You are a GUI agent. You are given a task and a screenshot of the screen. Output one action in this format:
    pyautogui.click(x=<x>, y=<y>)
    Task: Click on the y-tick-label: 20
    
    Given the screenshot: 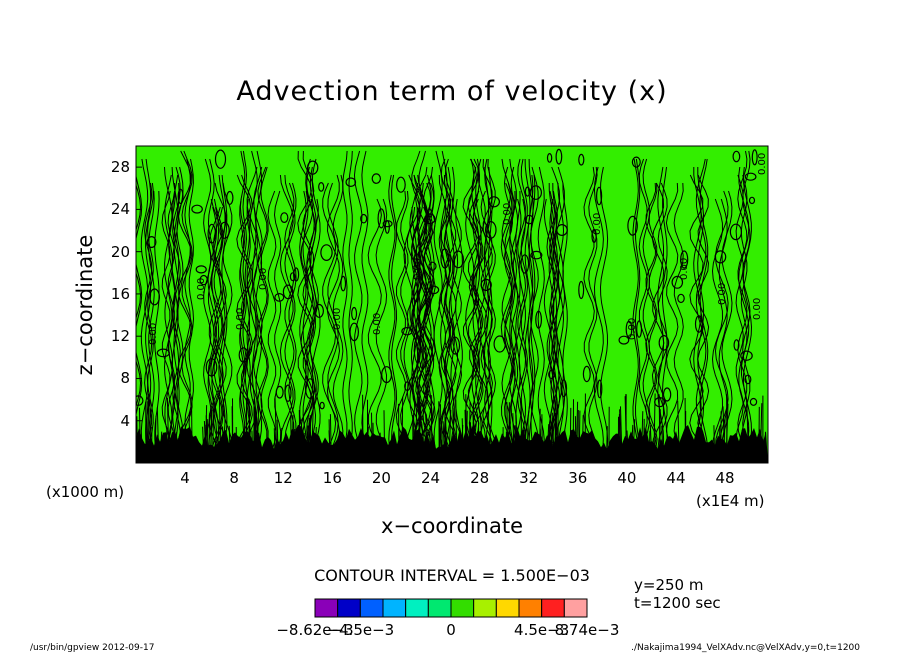 What is the action you would take?
    pyautogui.click(x=120, y=251)
    